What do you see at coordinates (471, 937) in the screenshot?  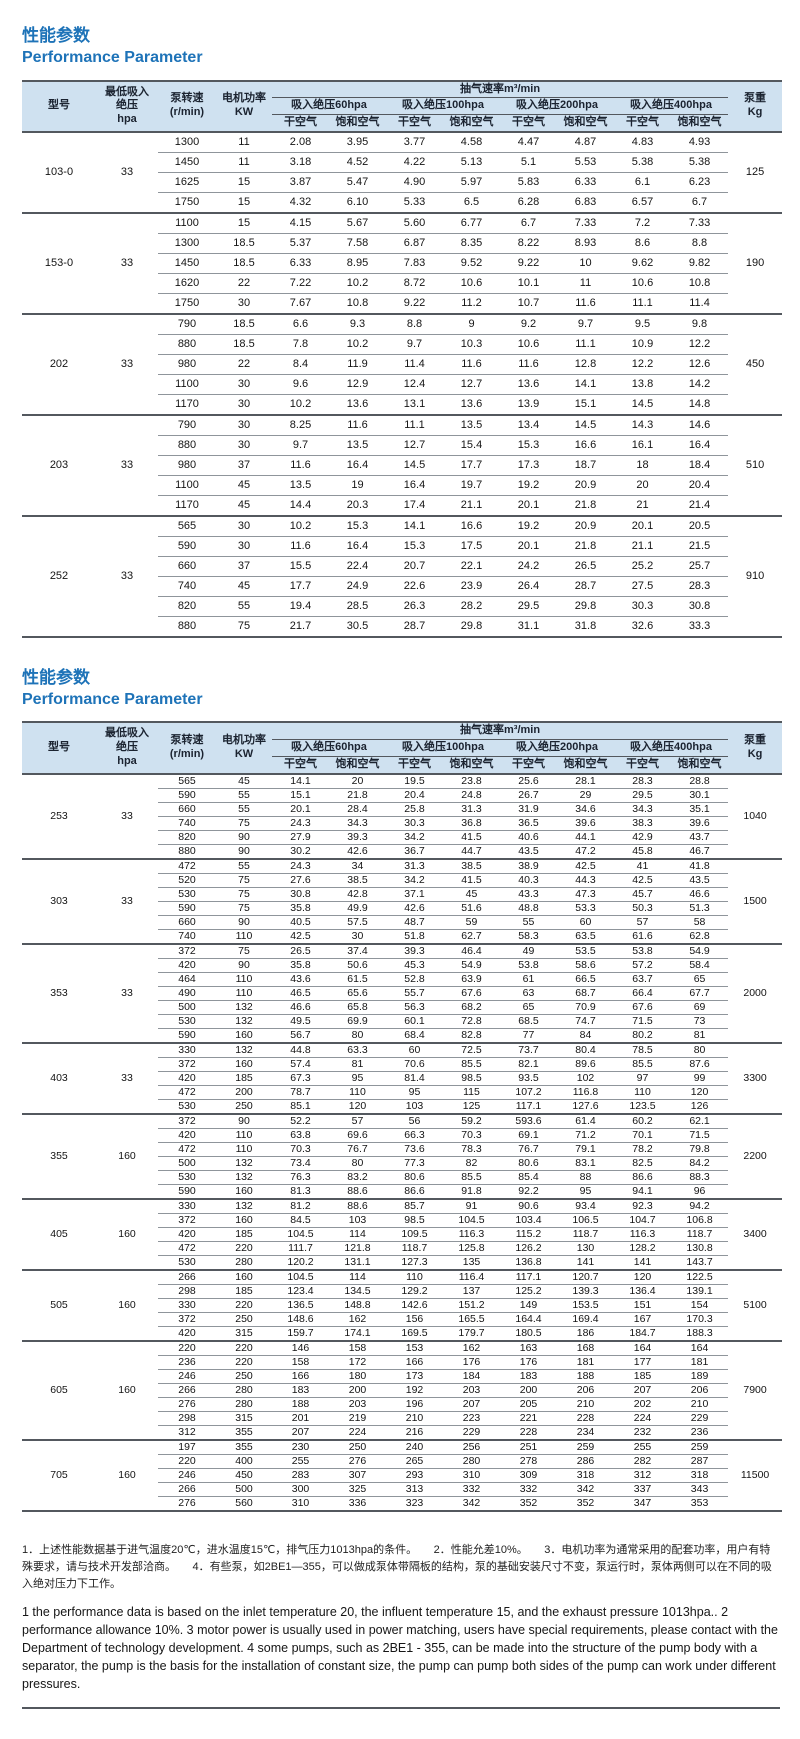 I see `value-cell: 62.7` at bounding box center [471, 937].